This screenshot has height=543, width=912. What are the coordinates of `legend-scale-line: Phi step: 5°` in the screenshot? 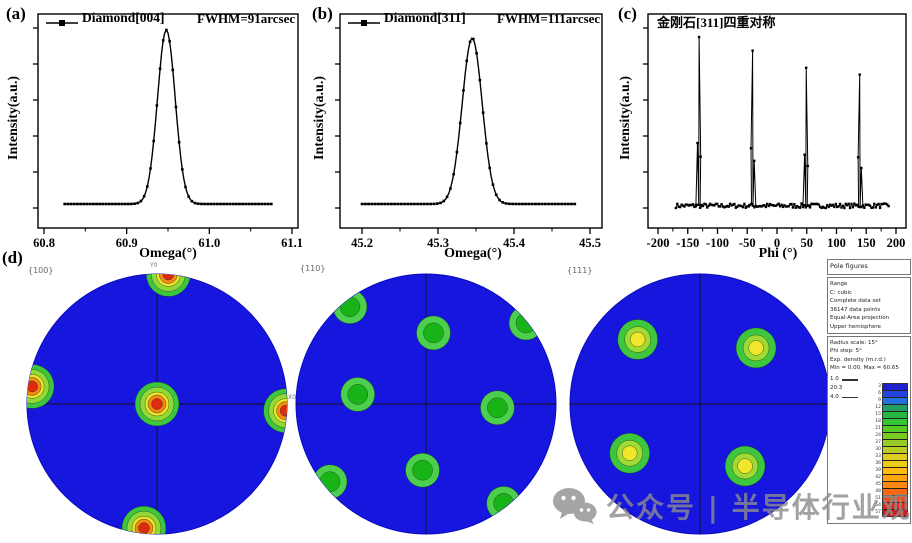 It's located at (846, 351).